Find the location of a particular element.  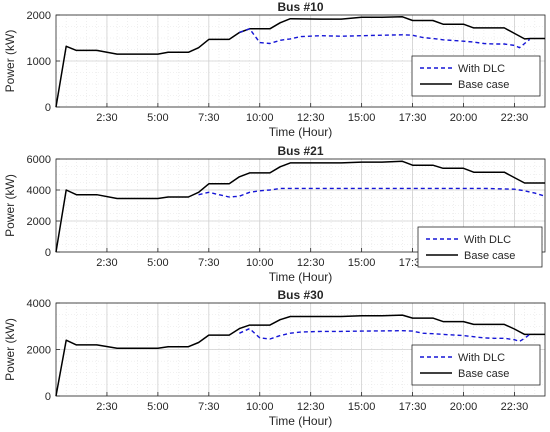

chart-title: Bus #21 is located at coordinates (300, 151).